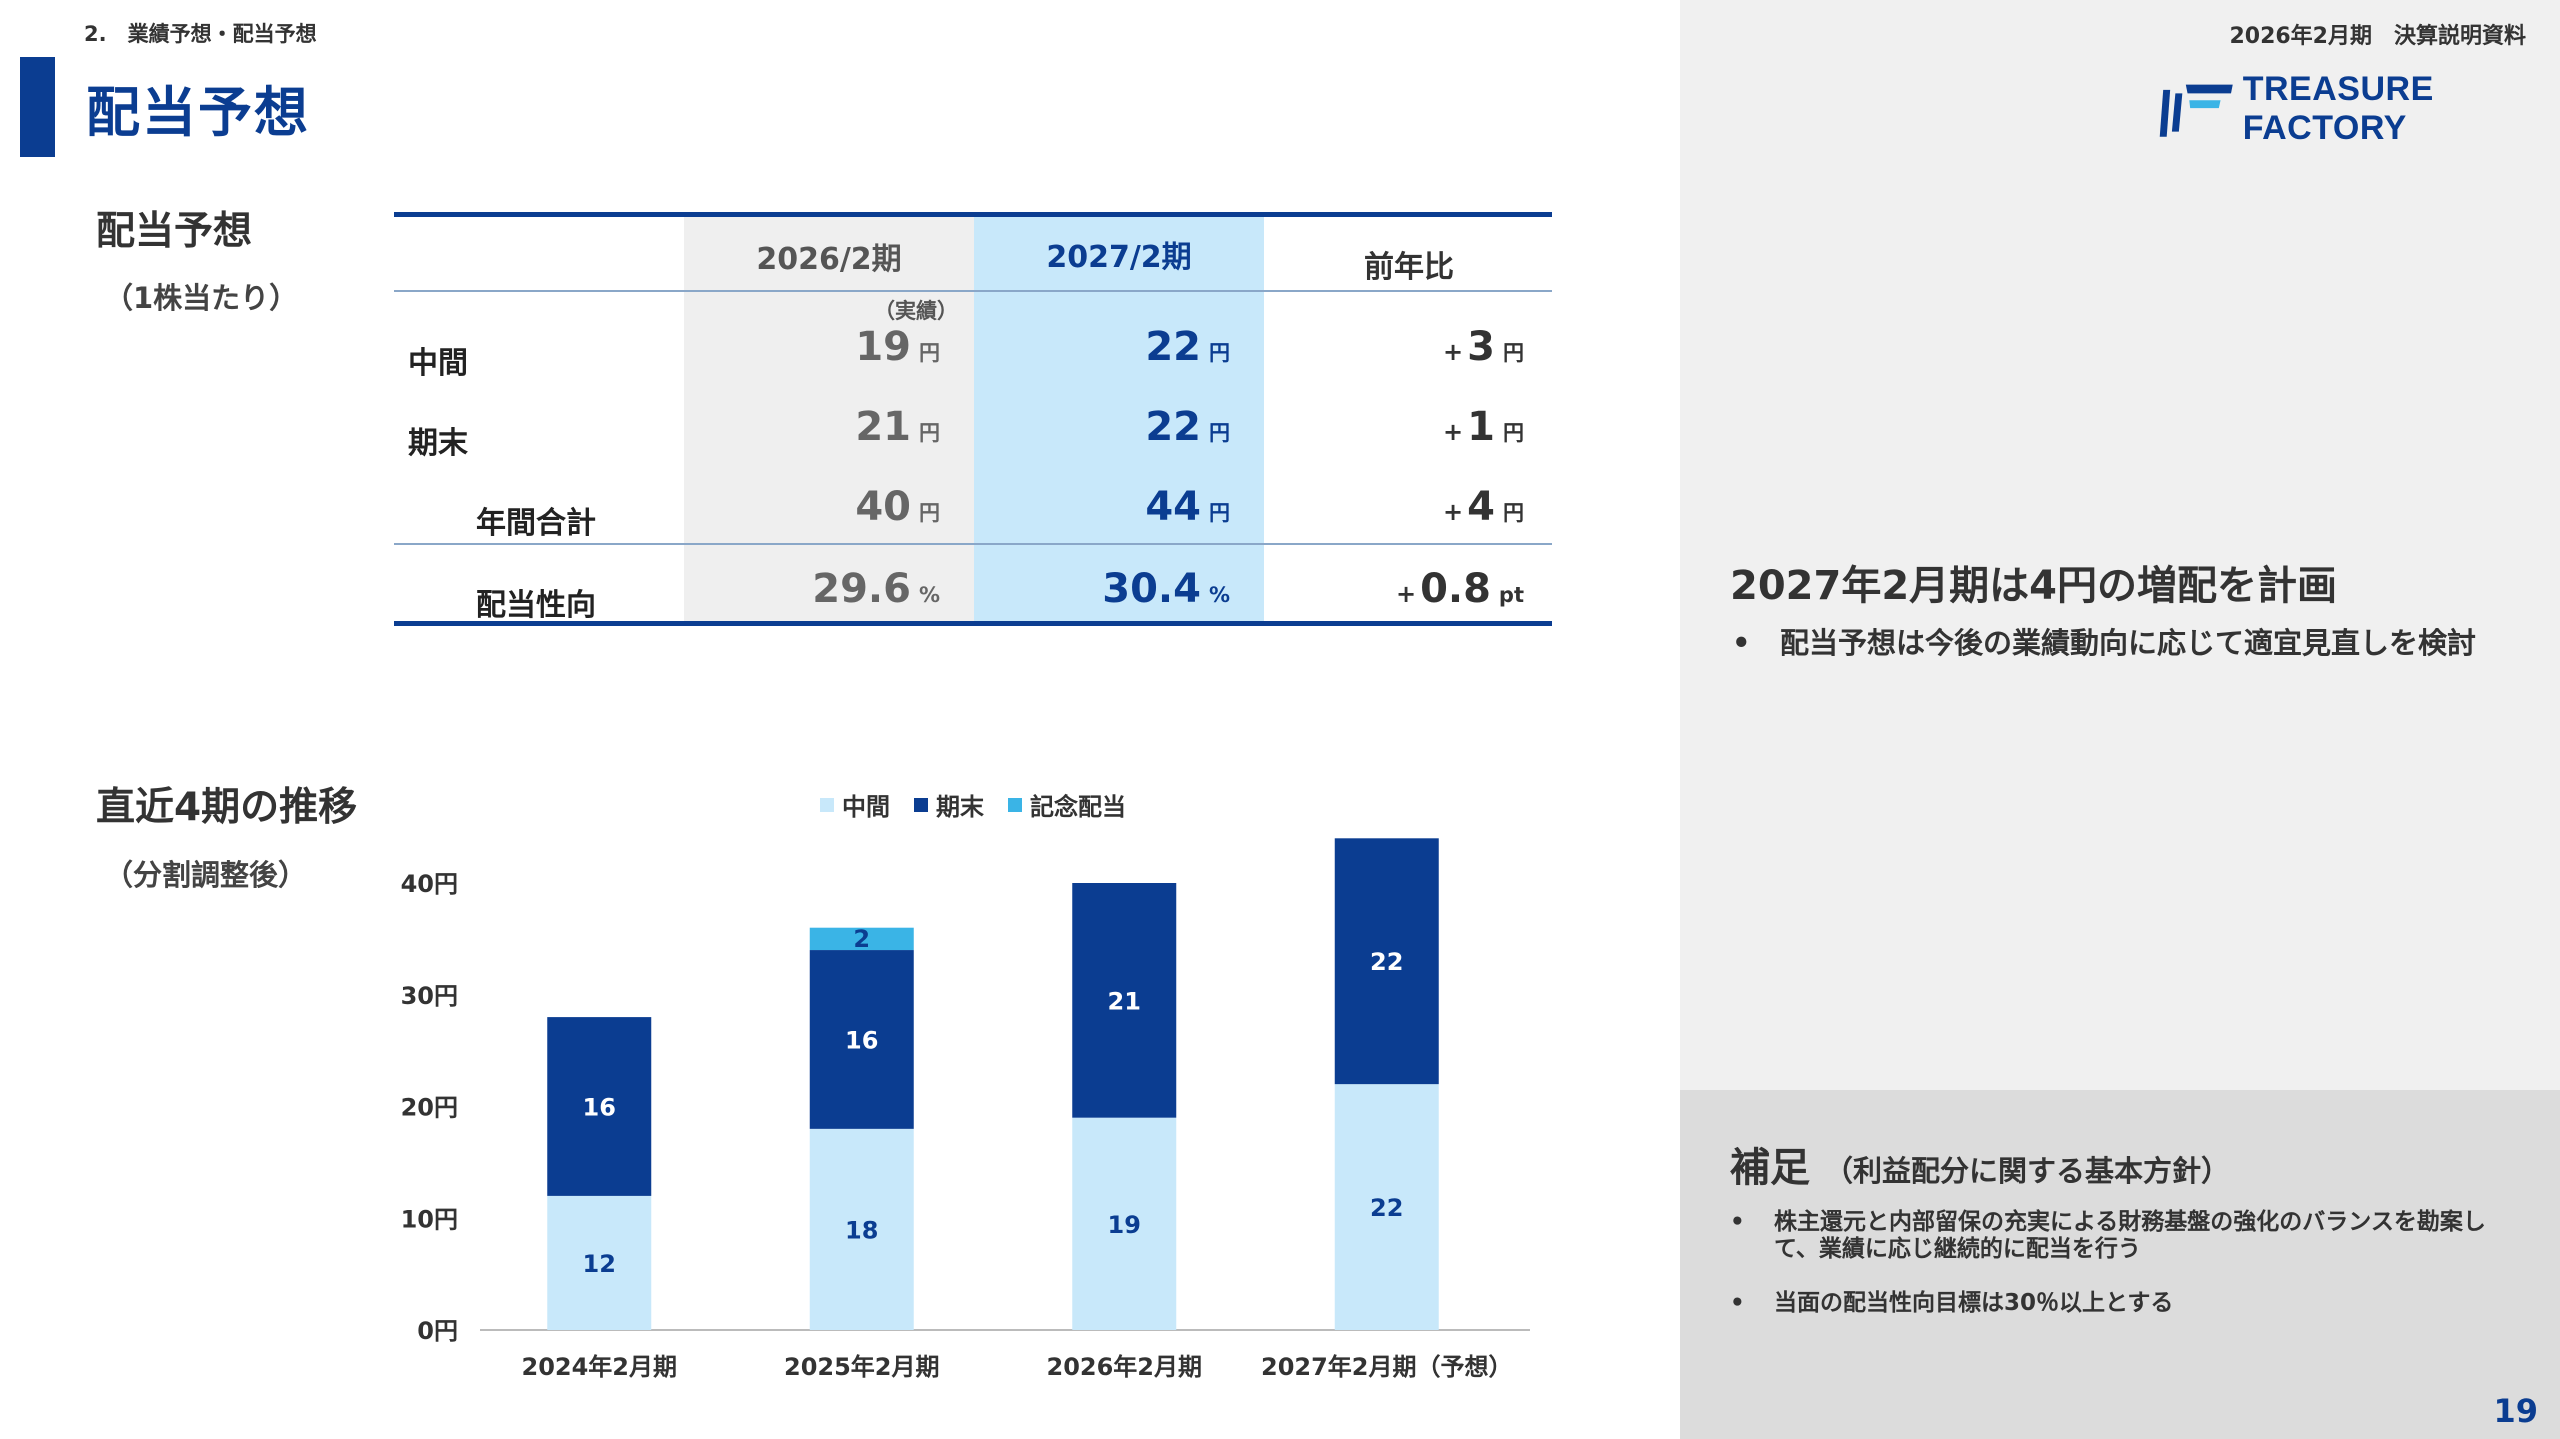 Image resolution: width=2560 pixels, height=1439 pixels. I want to click on data-label: 19, so click(1124, 1225).